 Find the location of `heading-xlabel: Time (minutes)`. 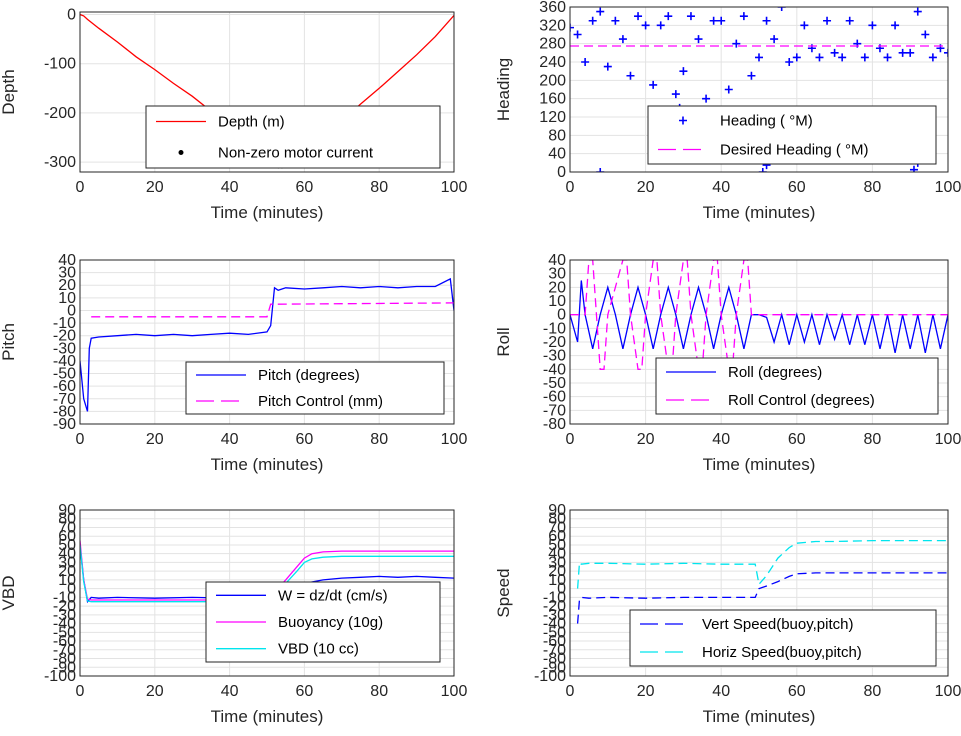

heading-xlabel: Time (minutes) is located at coordinates (759, 212).